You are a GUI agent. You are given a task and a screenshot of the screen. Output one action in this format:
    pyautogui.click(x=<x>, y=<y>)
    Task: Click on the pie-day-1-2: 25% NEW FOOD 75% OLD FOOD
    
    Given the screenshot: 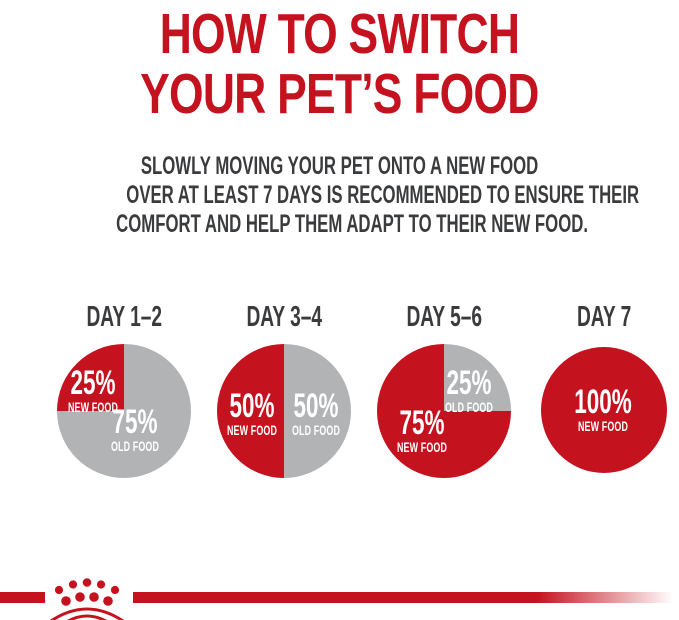 What is the action you would take?
    pyautogui.click(x=124, y=411)
    